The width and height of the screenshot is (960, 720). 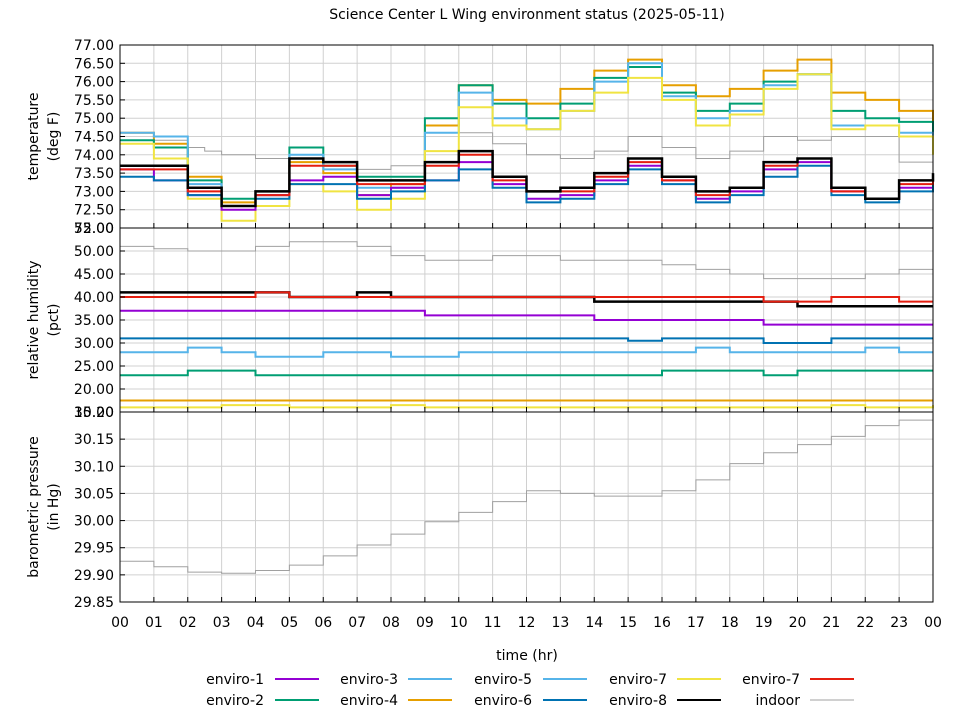 What do you see at coordinates (222, 623) in the screenshot?
I see `x-tick-label: 03` at bounding box center [222, 623].